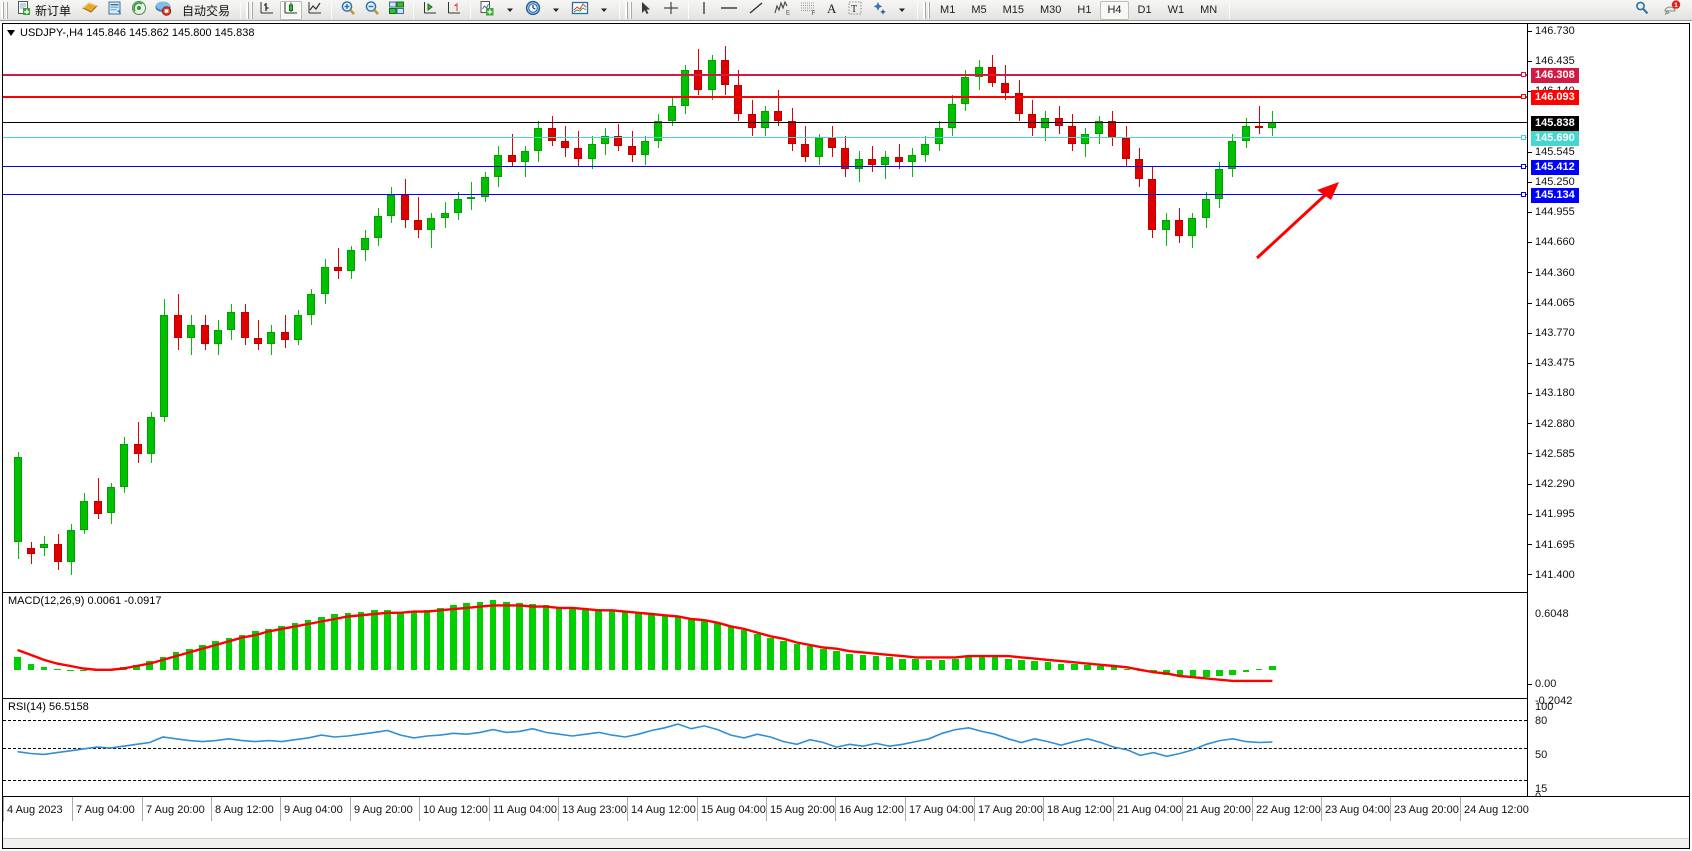 The height and width of the screenshot is (851, 1692). I want to click on price-label-support-cyan: 145.690, so click(1555, 139).